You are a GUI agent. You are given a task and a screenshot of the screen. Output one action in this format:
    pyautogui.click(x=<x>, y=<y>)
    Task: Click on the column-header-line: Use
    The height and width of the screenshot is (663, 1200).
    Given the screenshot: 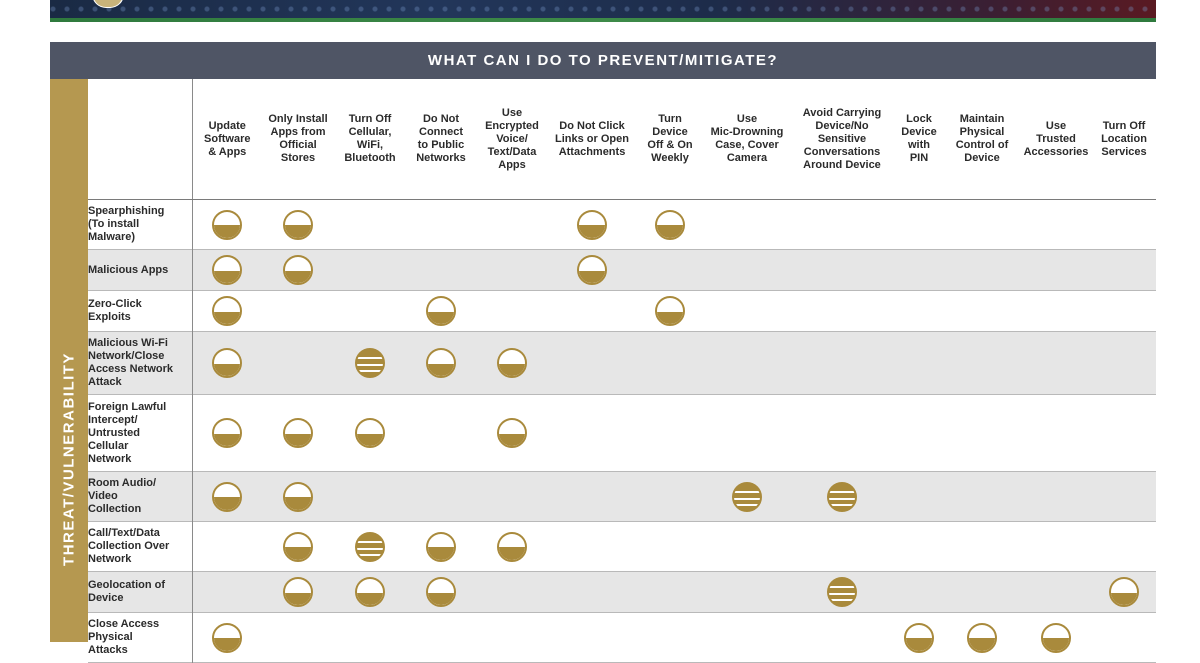 What is the action you would take?
    pyautogui.click(x=512, y=112)
    